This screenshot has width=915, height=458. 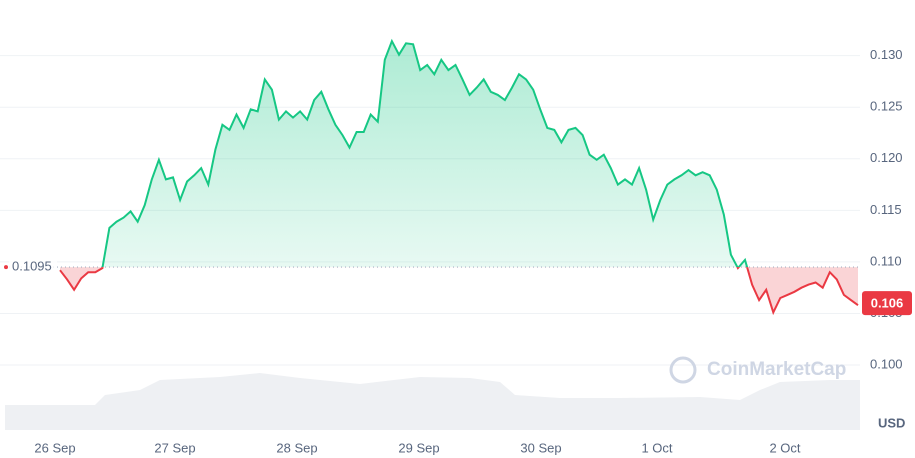 I want to click on y-tick-label: 0.120, so click(x=886, y=157).